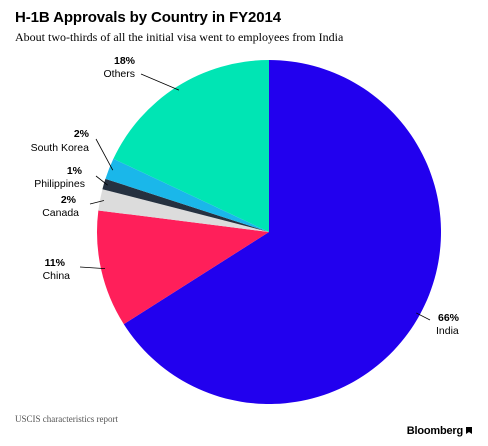 The height and width of the screenshot is (446, 488). What do you see at coordinates (57, 276) in the screenshot?
I see `slice-name-label: China` at bounding box center [57, 276].